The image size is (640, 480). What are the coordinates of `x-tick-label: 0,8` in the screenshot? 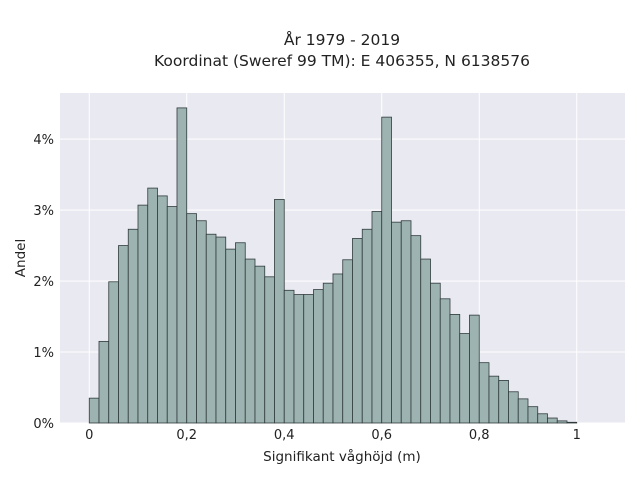 It's located at (479, 435).